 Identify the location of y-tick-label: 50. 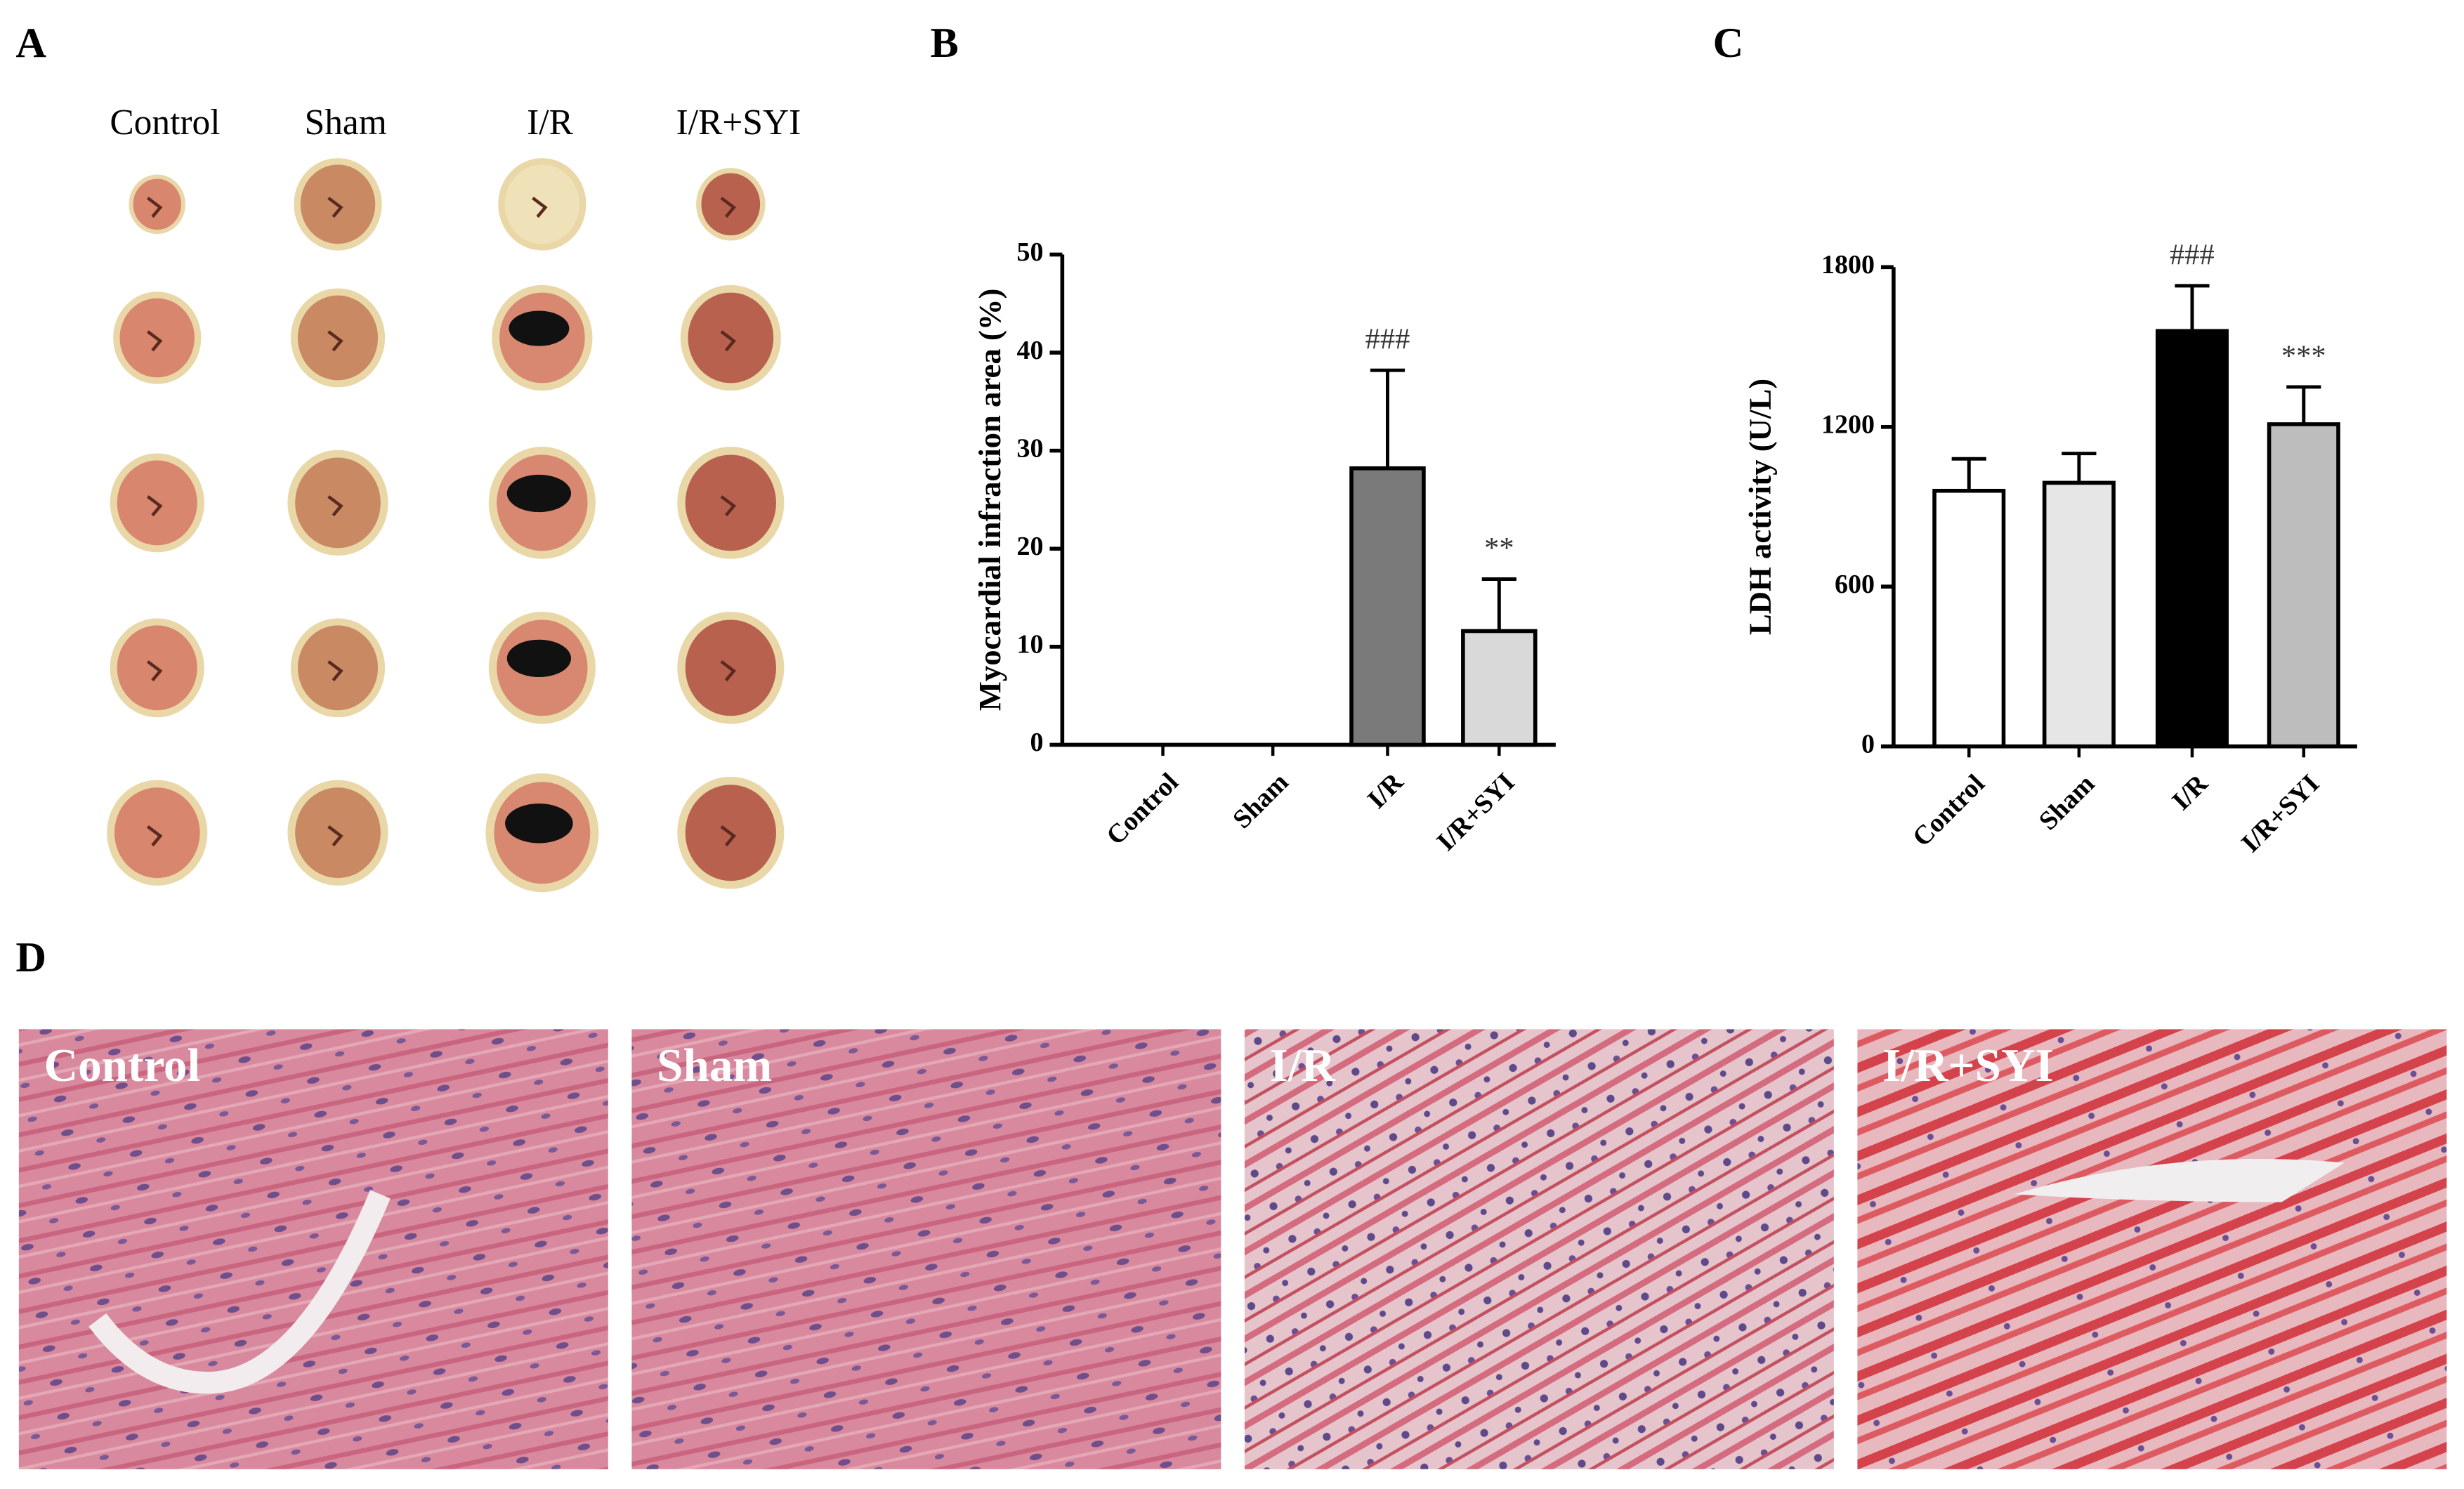
(1030, 252).